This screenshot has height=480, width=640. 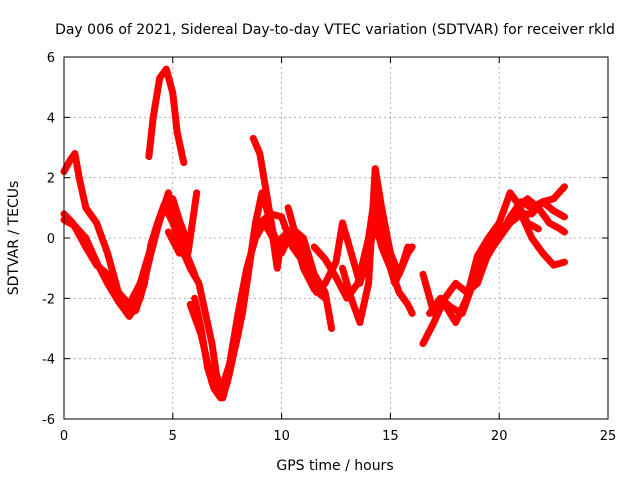 What do you see at coordinates (51, 118) in the screenshot?
I see `y-tick-label: 4` at bounding box center [51, 118].